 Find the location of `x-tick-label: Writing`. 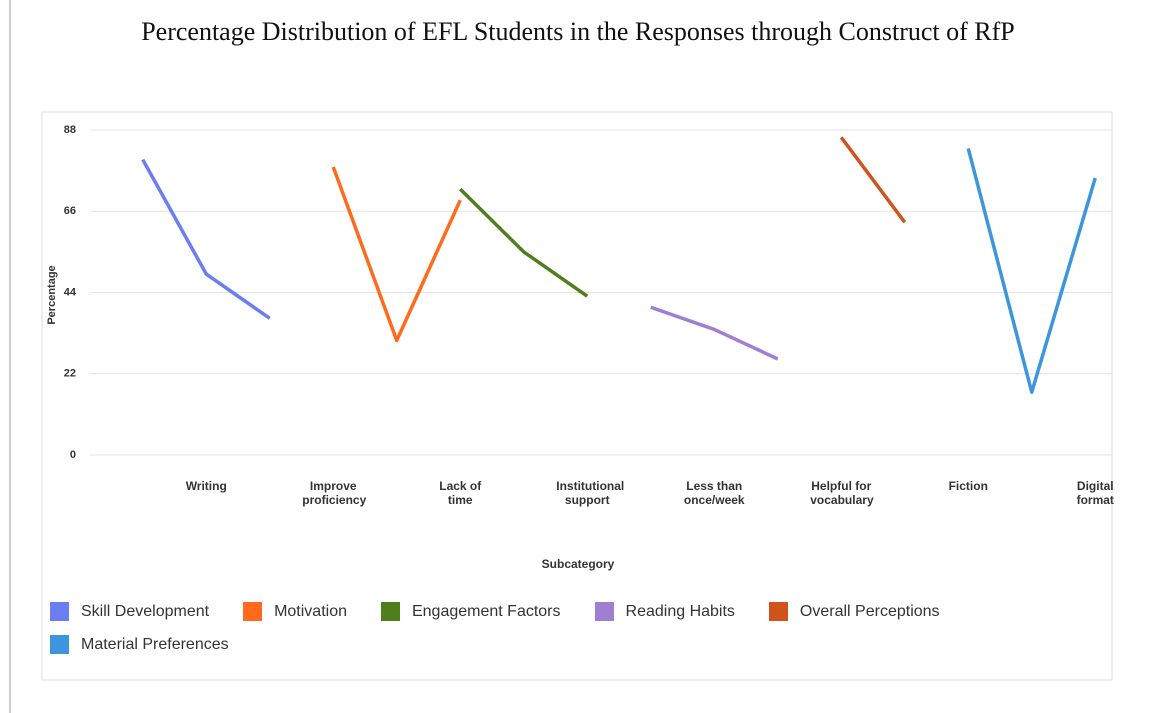

x-tick-label: Writing is located at coordinates (206, 486).